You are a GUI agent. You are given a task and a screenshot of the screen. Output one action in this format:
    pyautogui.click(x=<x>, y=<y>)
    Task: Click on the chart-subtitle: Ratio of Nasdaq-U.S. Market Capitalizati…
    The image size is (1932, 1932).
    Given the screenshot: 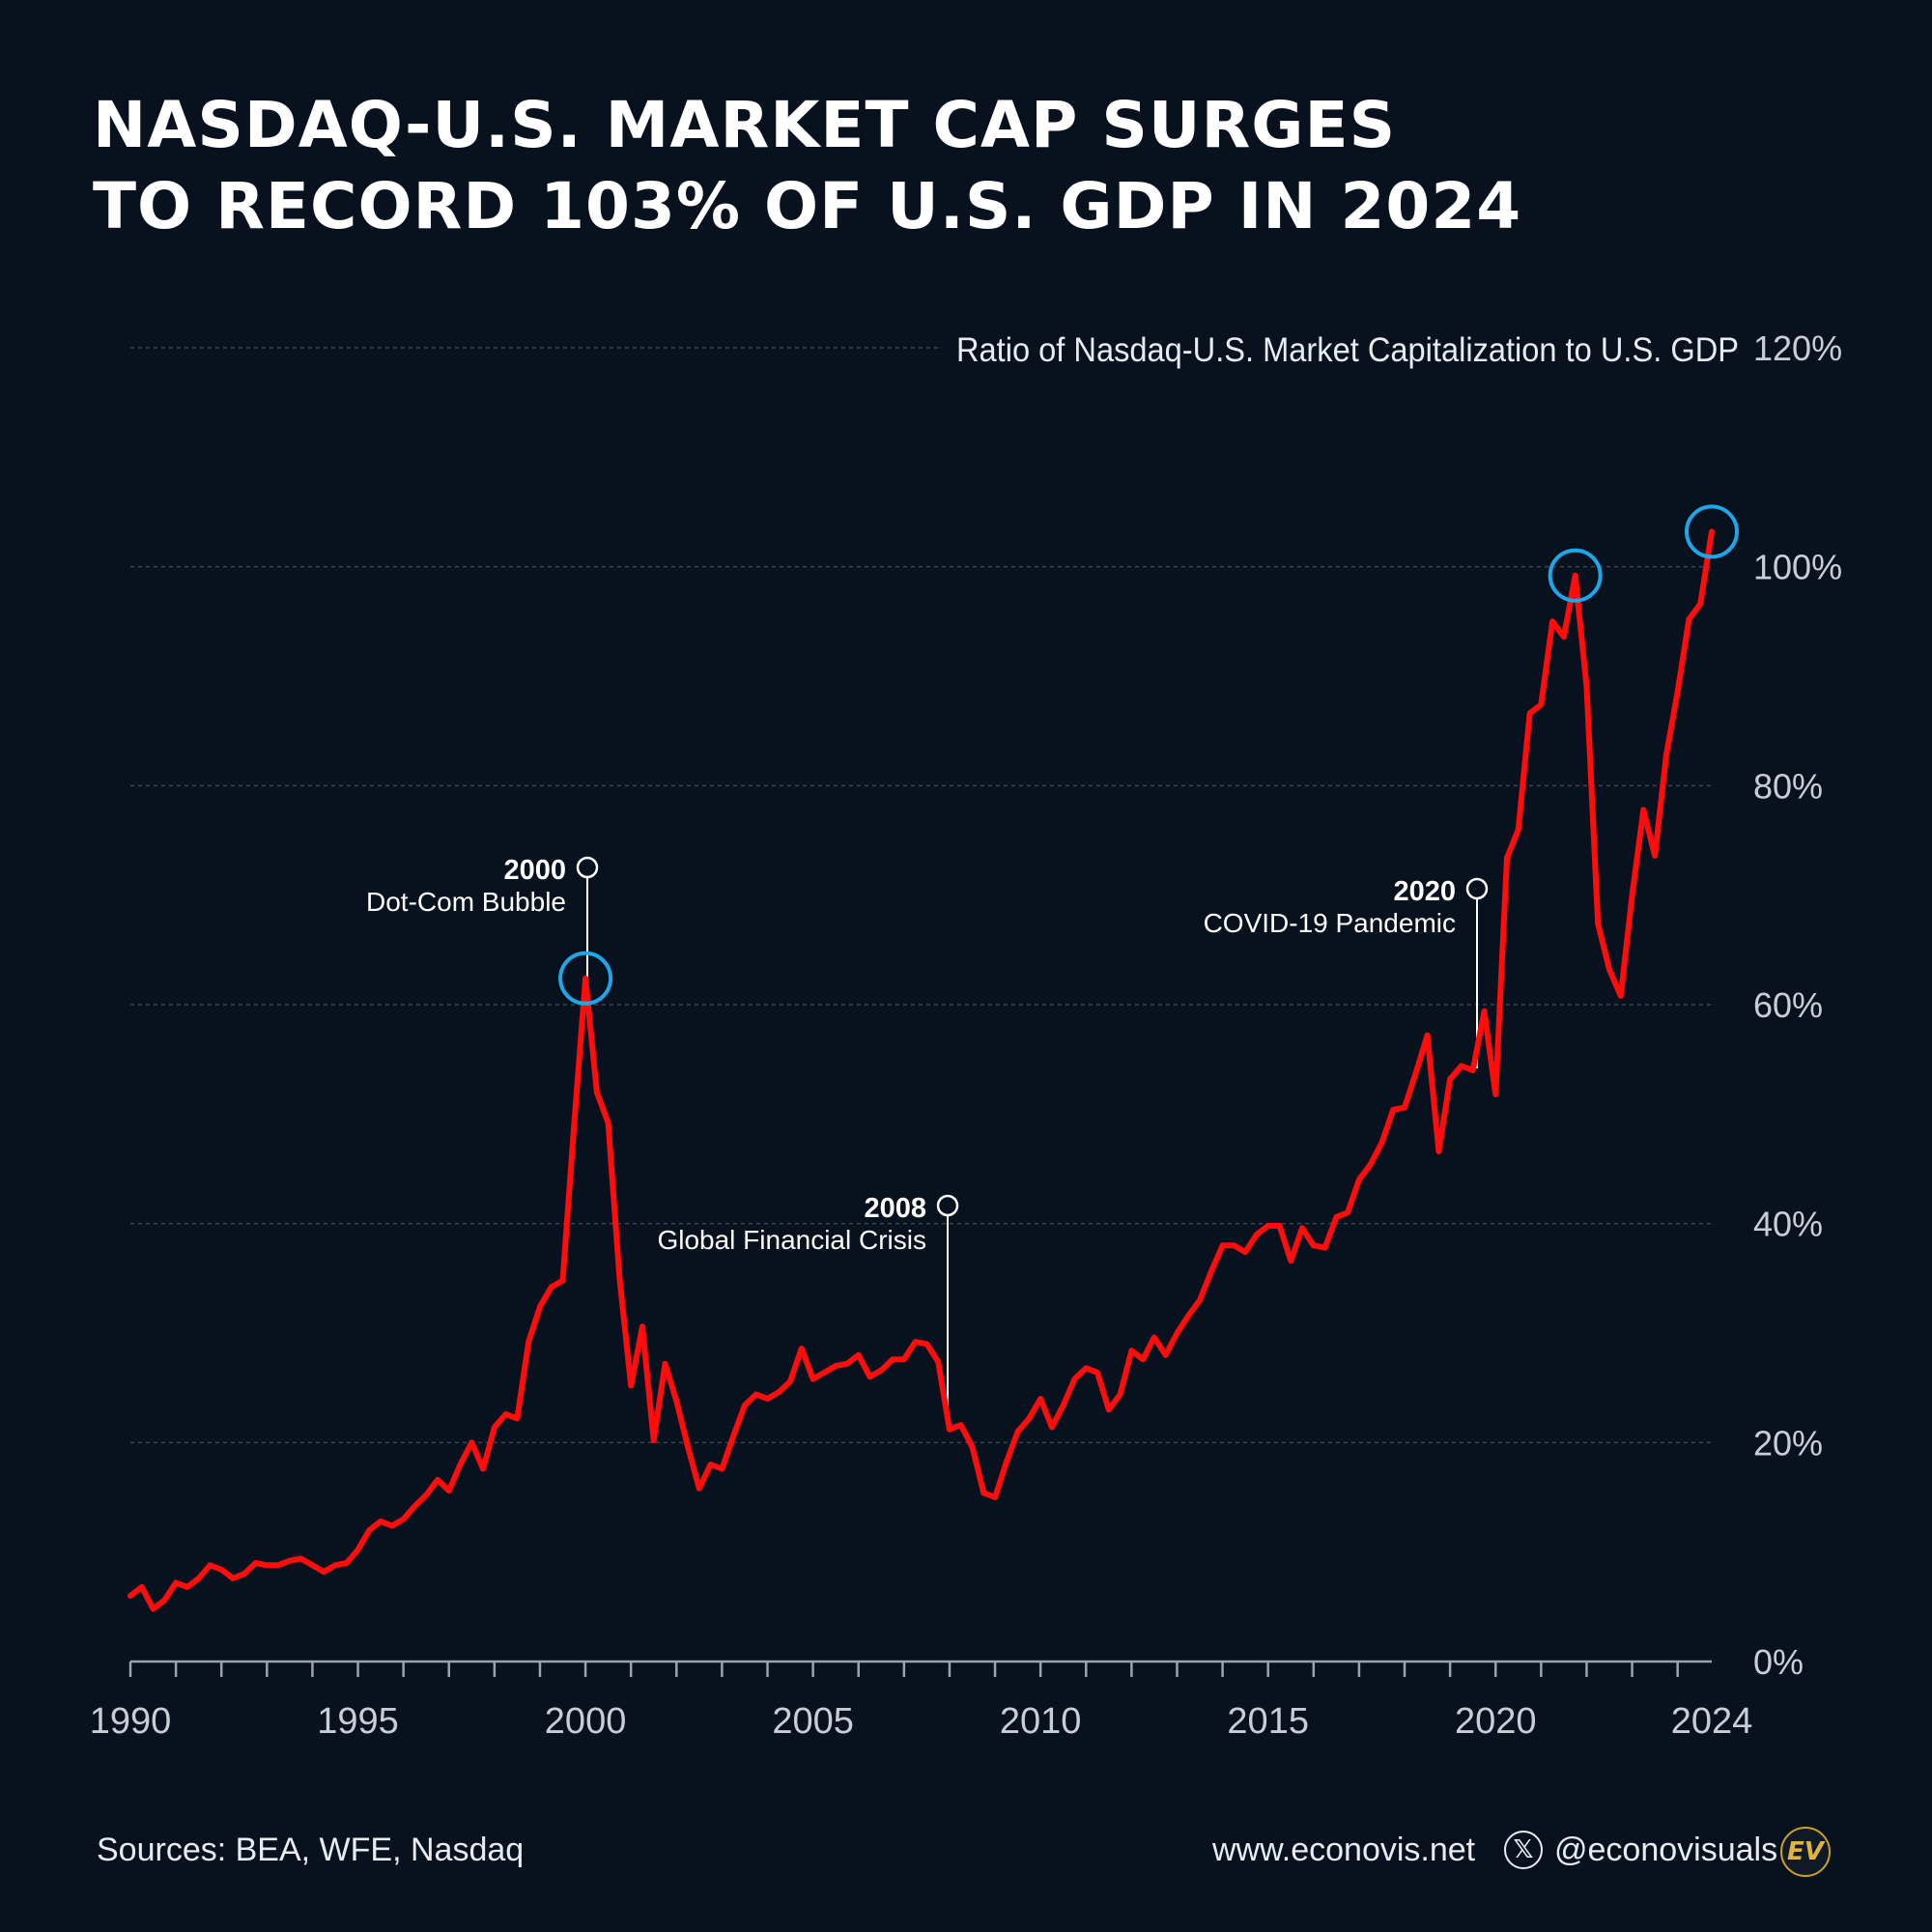 What is the action you would take?
    pyautogui.click(x=1347, y=350)
    